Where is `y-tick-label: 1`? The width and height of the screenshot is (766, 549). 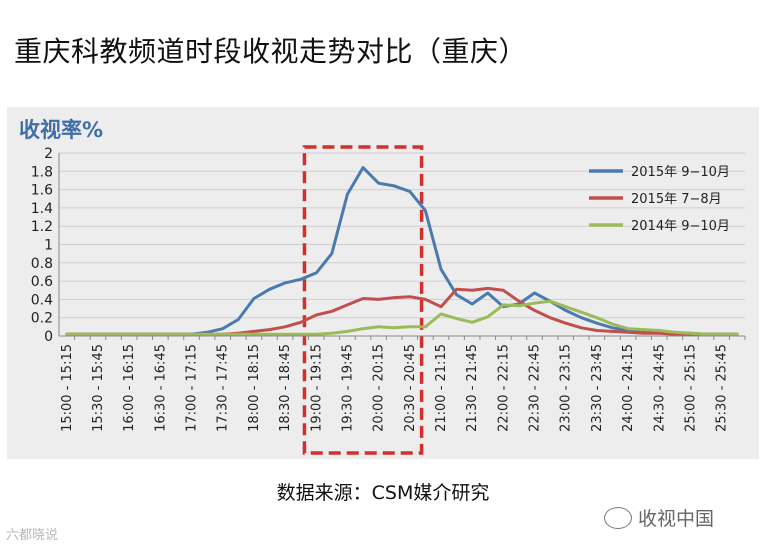 y-tick-label: 1 is located at coordinates (48, 246).